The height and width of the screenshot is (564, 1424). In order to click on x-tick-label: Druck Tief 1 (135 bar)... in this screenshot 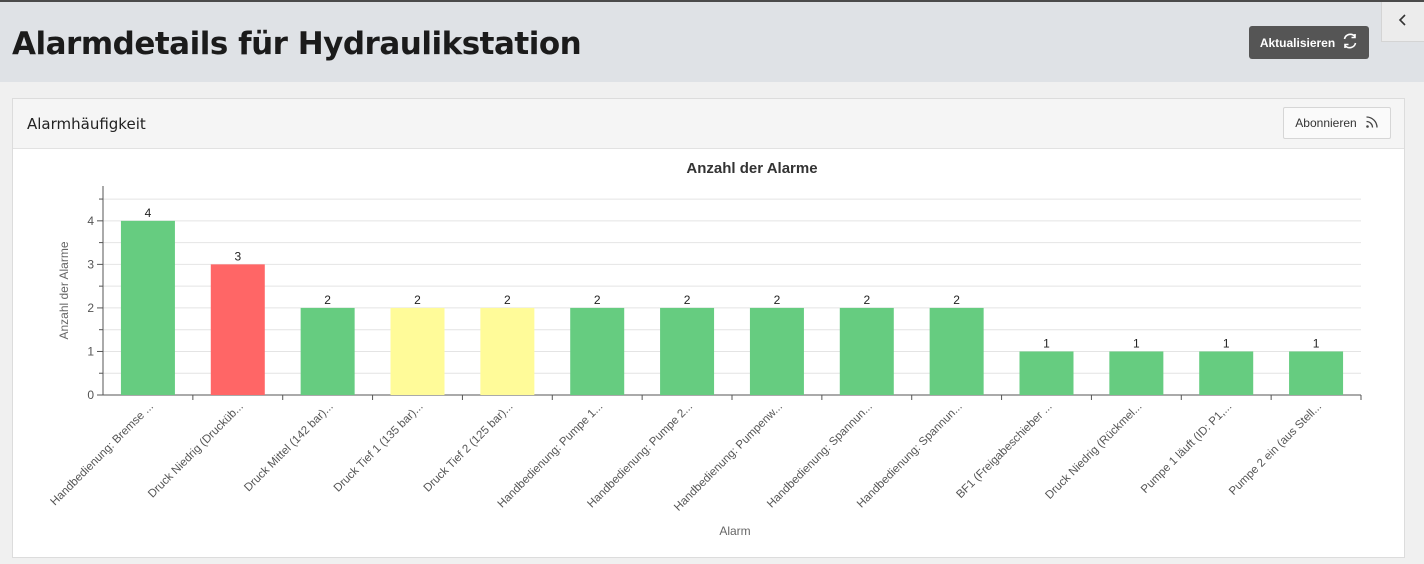, I will do `click(379, 448)`.